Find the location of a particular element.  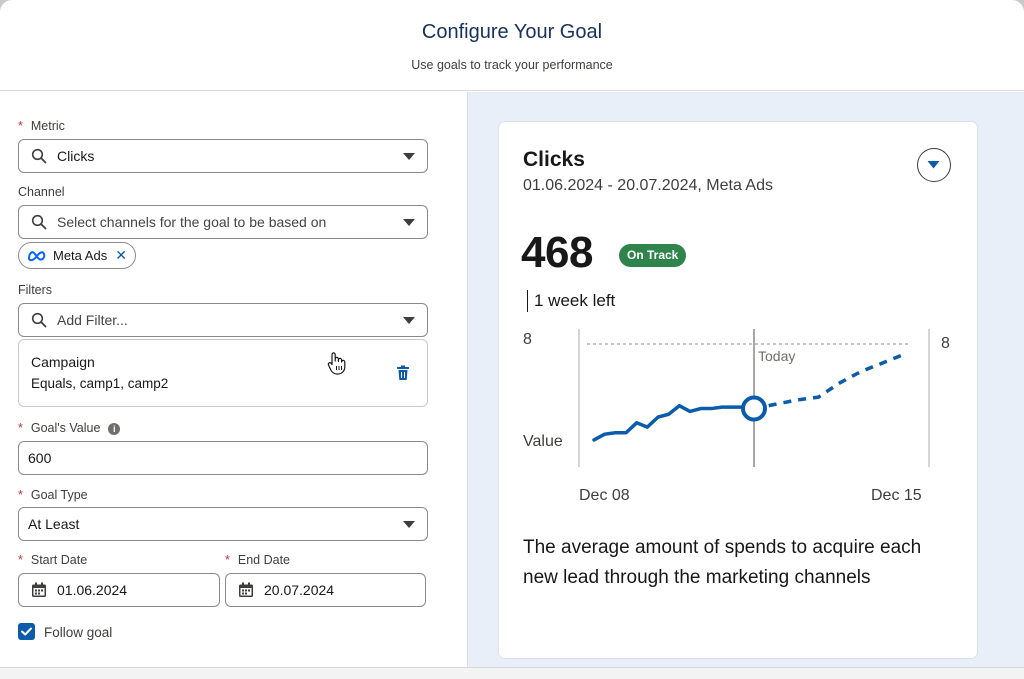

hand-cursor-icon is located at coordinates (336, 363).